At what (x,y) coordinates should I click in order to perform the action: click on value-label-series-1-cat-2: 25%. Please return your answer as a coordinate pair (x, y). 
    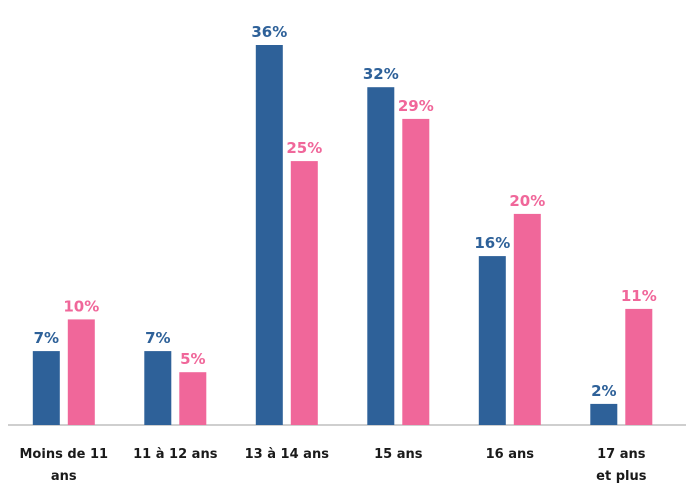
    Looking at the image, I should click on (304, 148).